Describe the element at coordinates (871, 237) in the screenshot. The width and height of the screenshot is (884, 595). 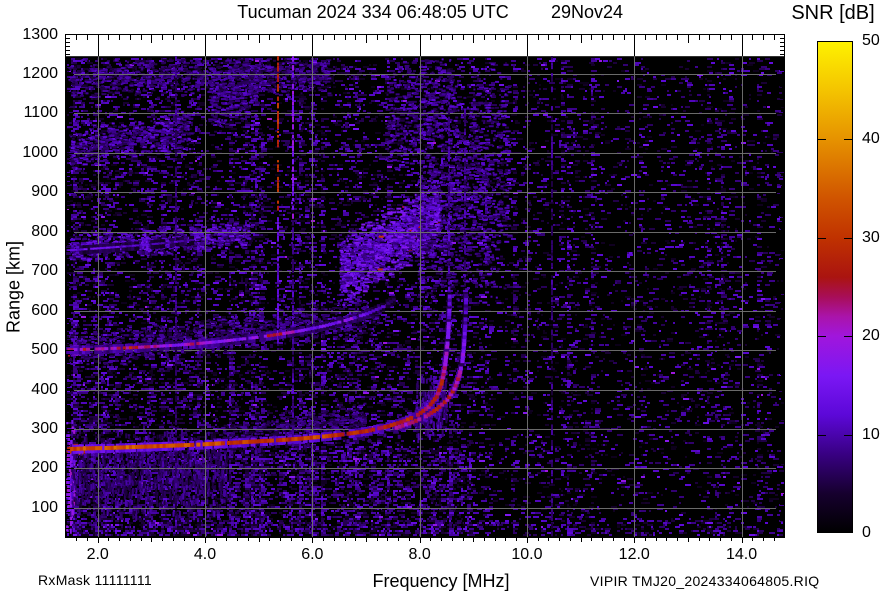
I see `colorbar-tick-label: 30` at that location.